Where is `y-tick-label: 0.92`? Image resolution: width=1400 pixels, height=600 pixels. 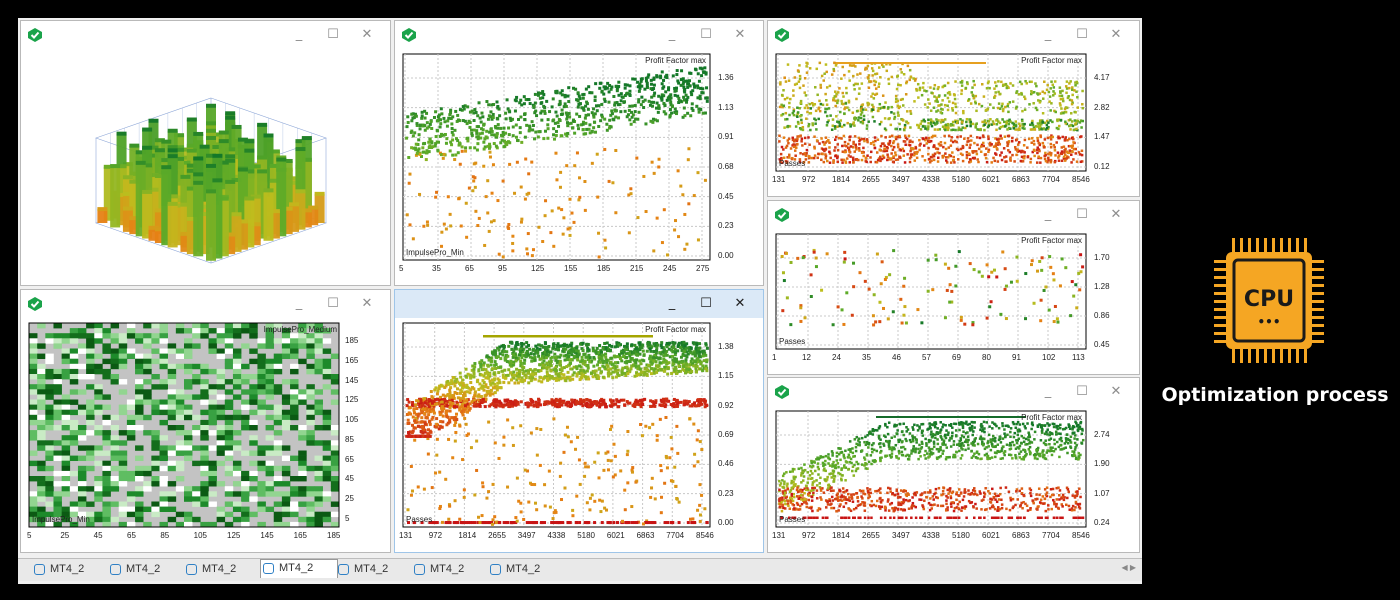 y-tick-label: 0.92 is located at coordinates (726, 405).